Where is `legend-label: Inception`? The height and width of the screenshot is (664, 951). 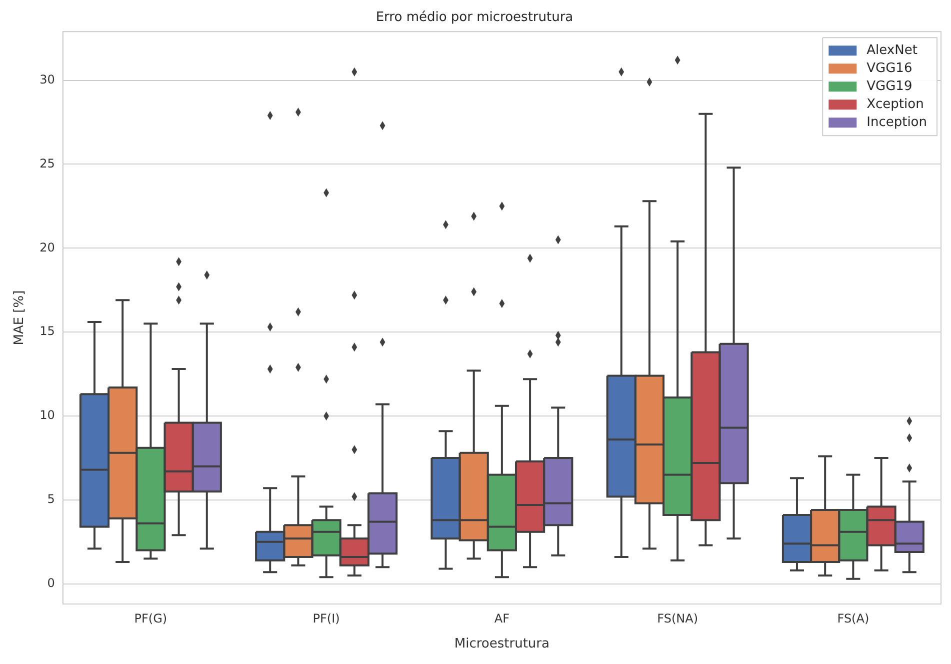 legend-label: Inception is located at coordinates (896, 122).